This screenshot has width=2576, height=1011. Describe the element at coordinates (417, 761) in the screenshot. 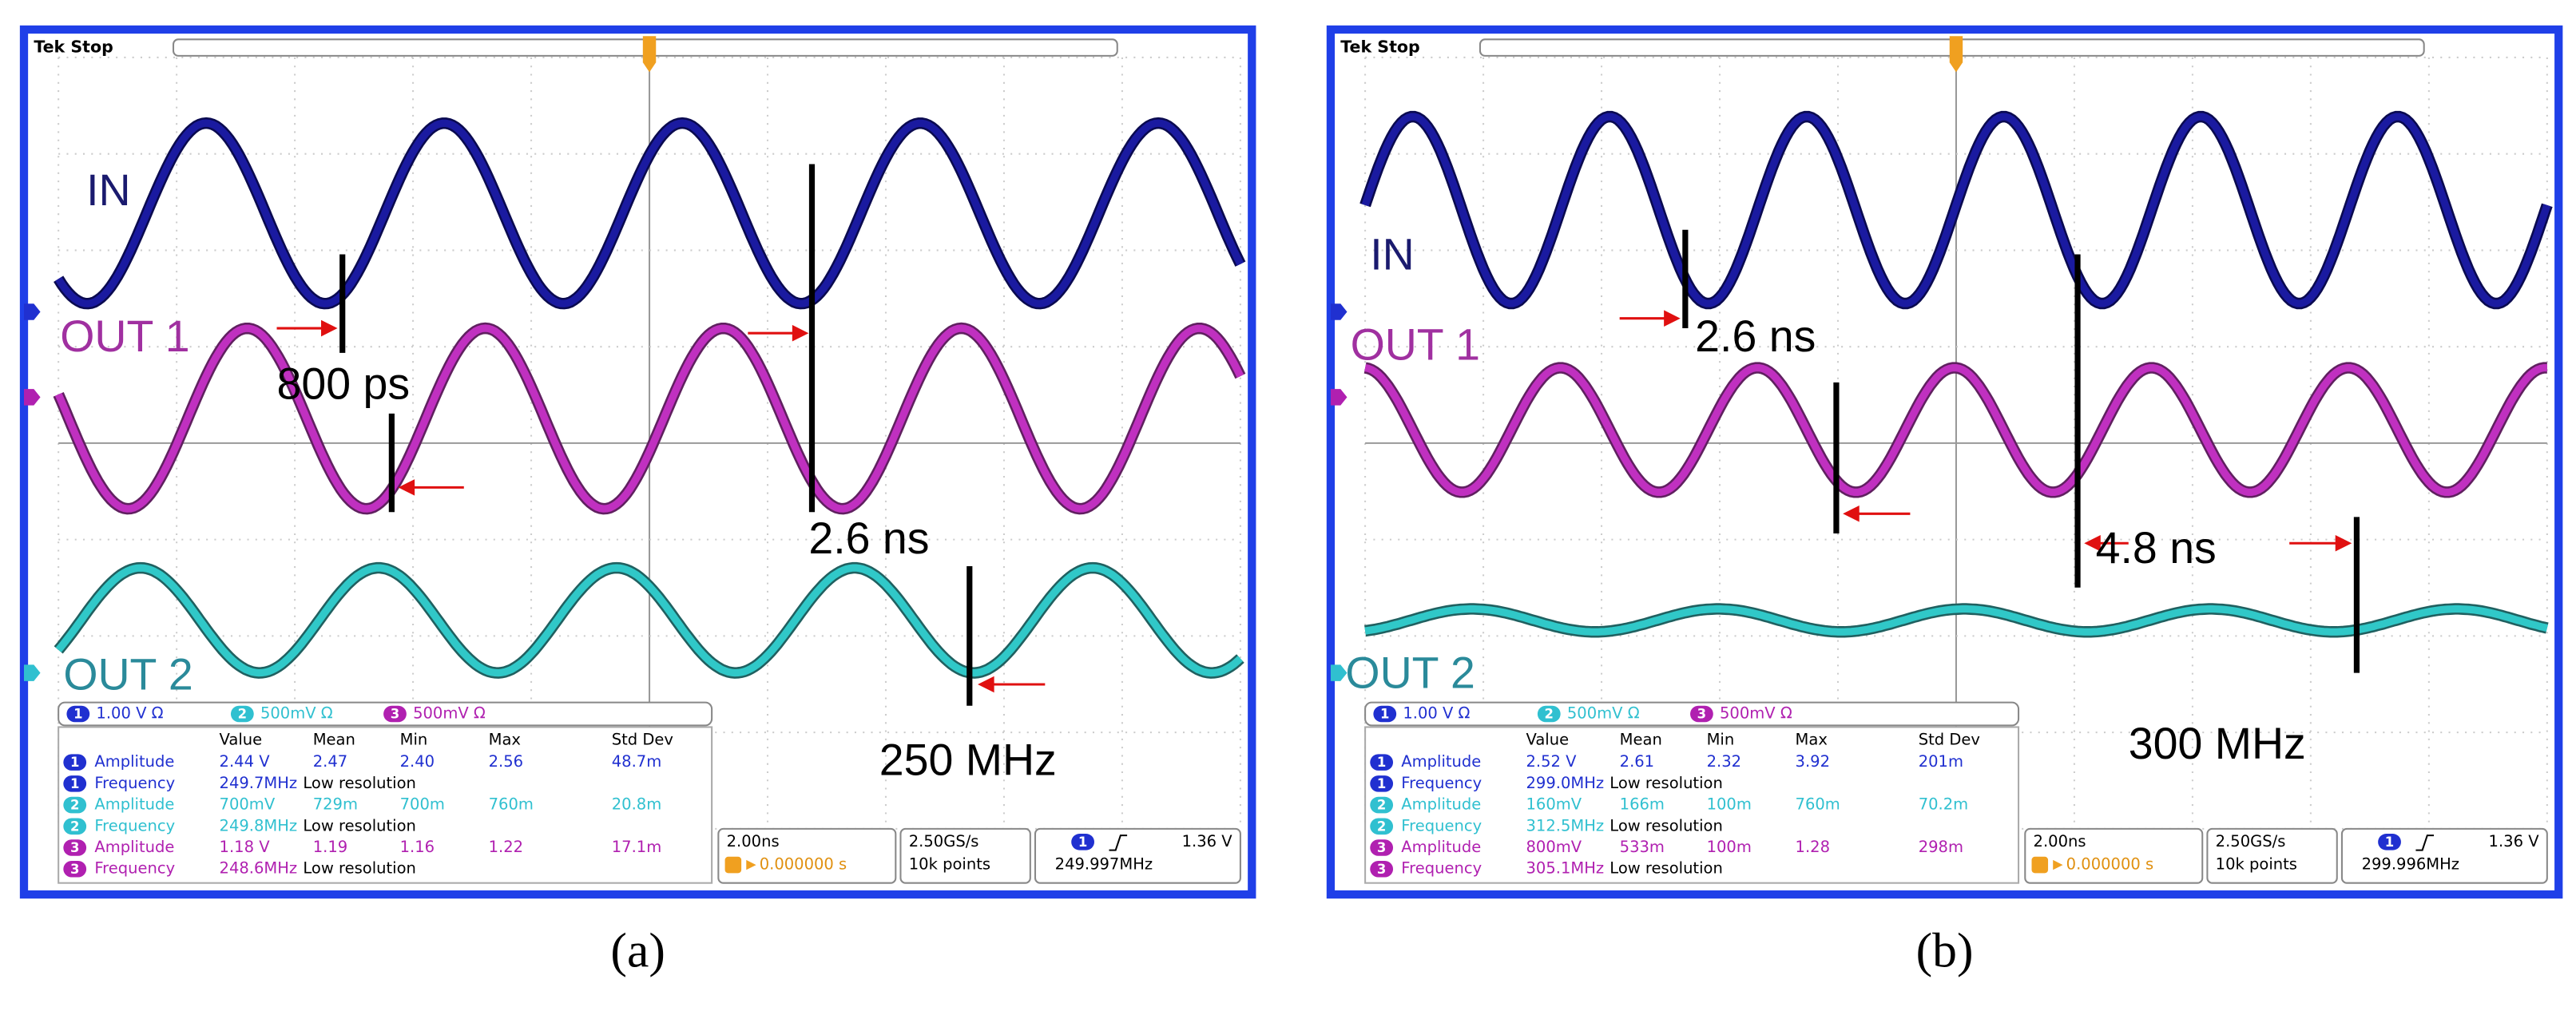

I see `measure-cell: 2.40` at that location.